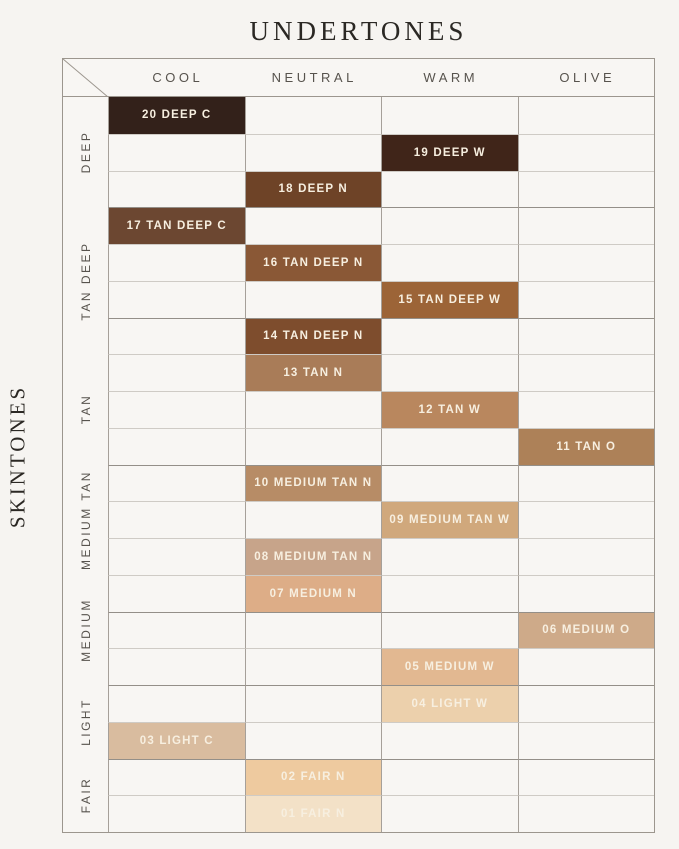  I want to click on row-axis-title: SKINTONES, so click(17, 456).